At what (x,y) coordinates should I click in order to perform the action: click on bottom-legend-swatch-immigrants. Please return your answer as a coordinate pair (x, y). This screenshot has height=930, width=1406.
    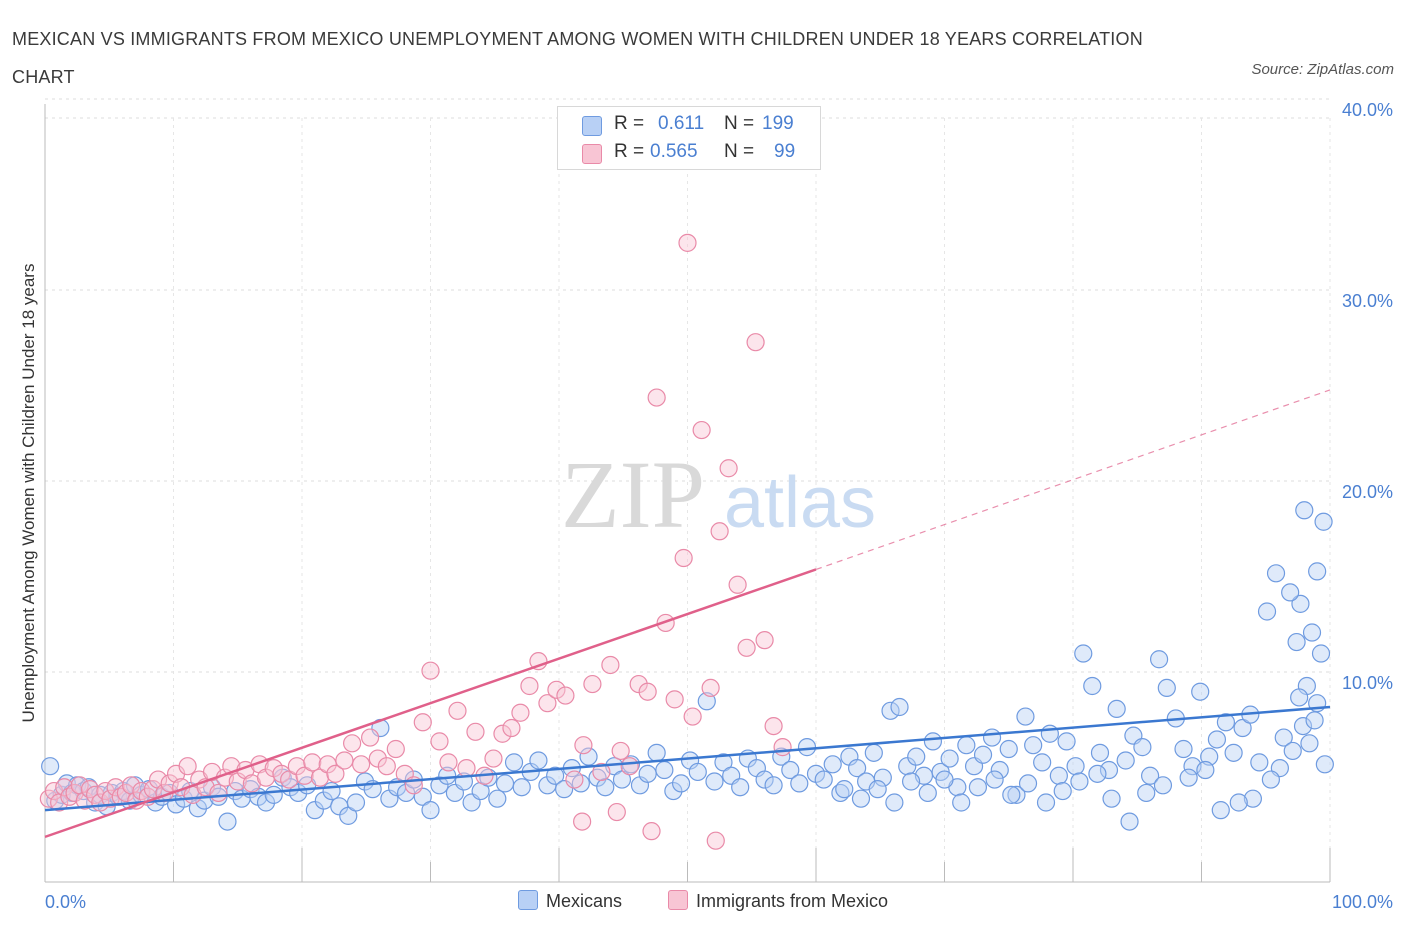
    Looking at the image, I should click on (678, 900).